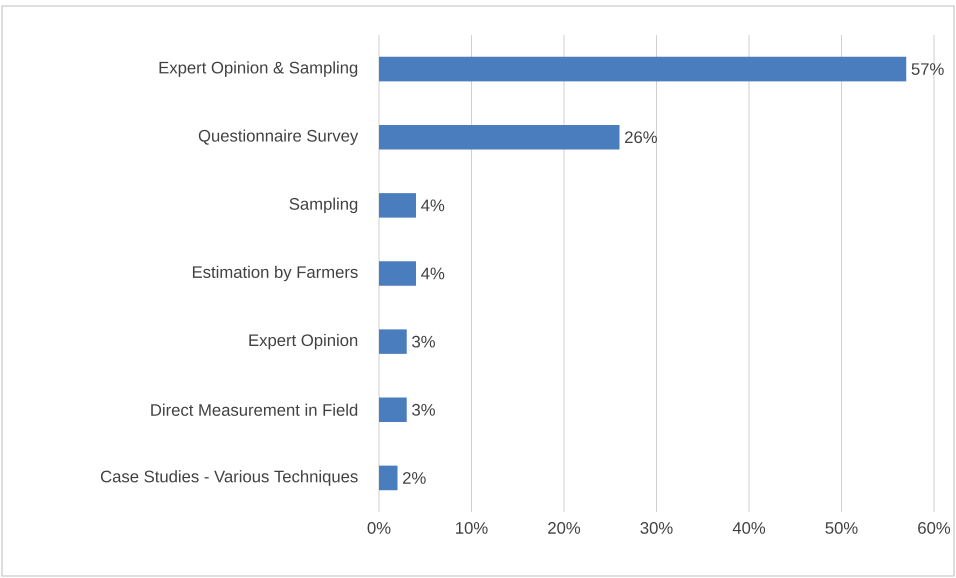  Describe the element at coordinates (656, 528) in the screenshot. I see `x-tick-label: 30%` at that location.